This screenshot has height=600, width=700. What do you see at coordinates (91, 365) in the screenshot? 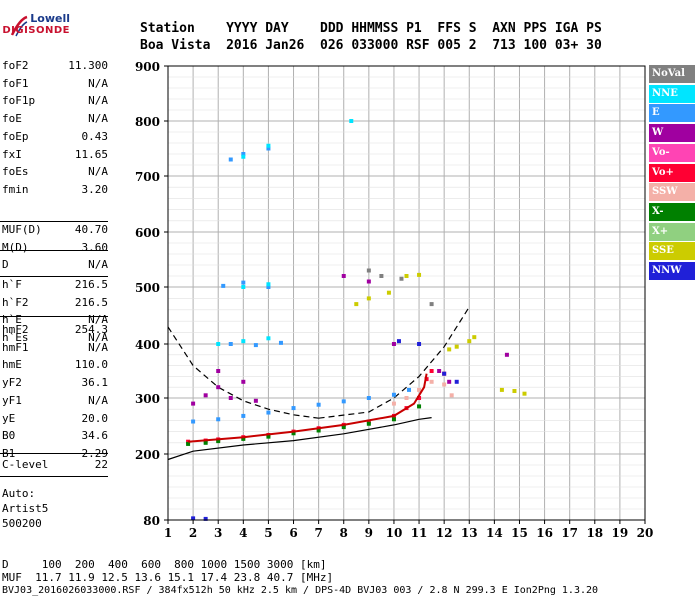
I see `param-value: 110.0` at bounding box center [91, 365].